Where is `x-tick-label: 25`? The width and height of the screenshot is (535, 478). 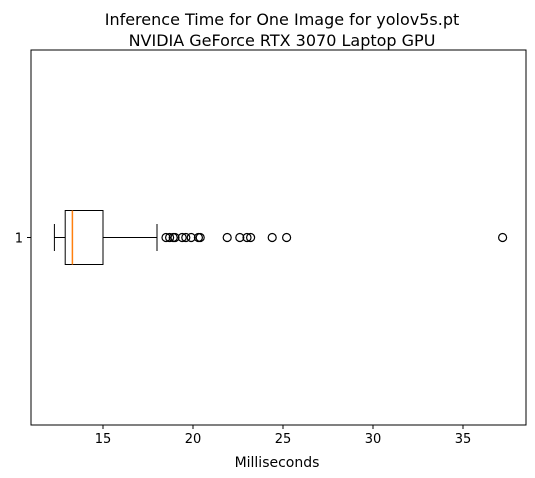
x-tick-label: 25 is located at coordinates (283, 439).